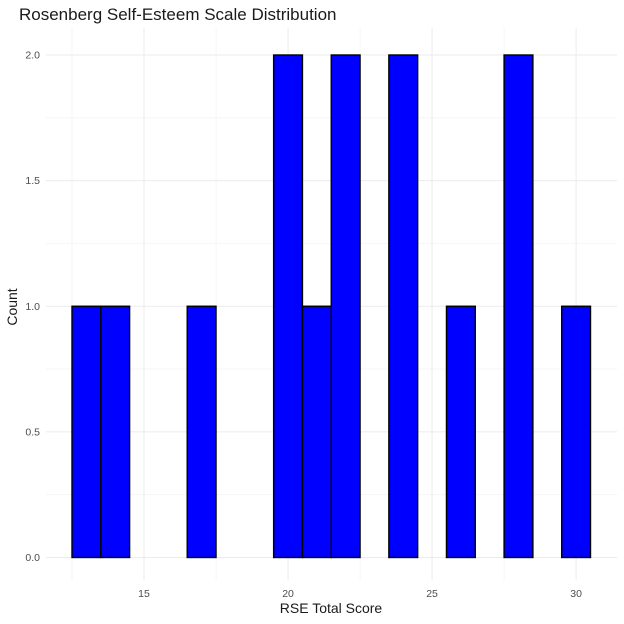 The image size is (624, 624). What do you see at coordinates (288, 594) in the screenshot?
I see `x-tick-label: 20` at bounding box center [288, 594].